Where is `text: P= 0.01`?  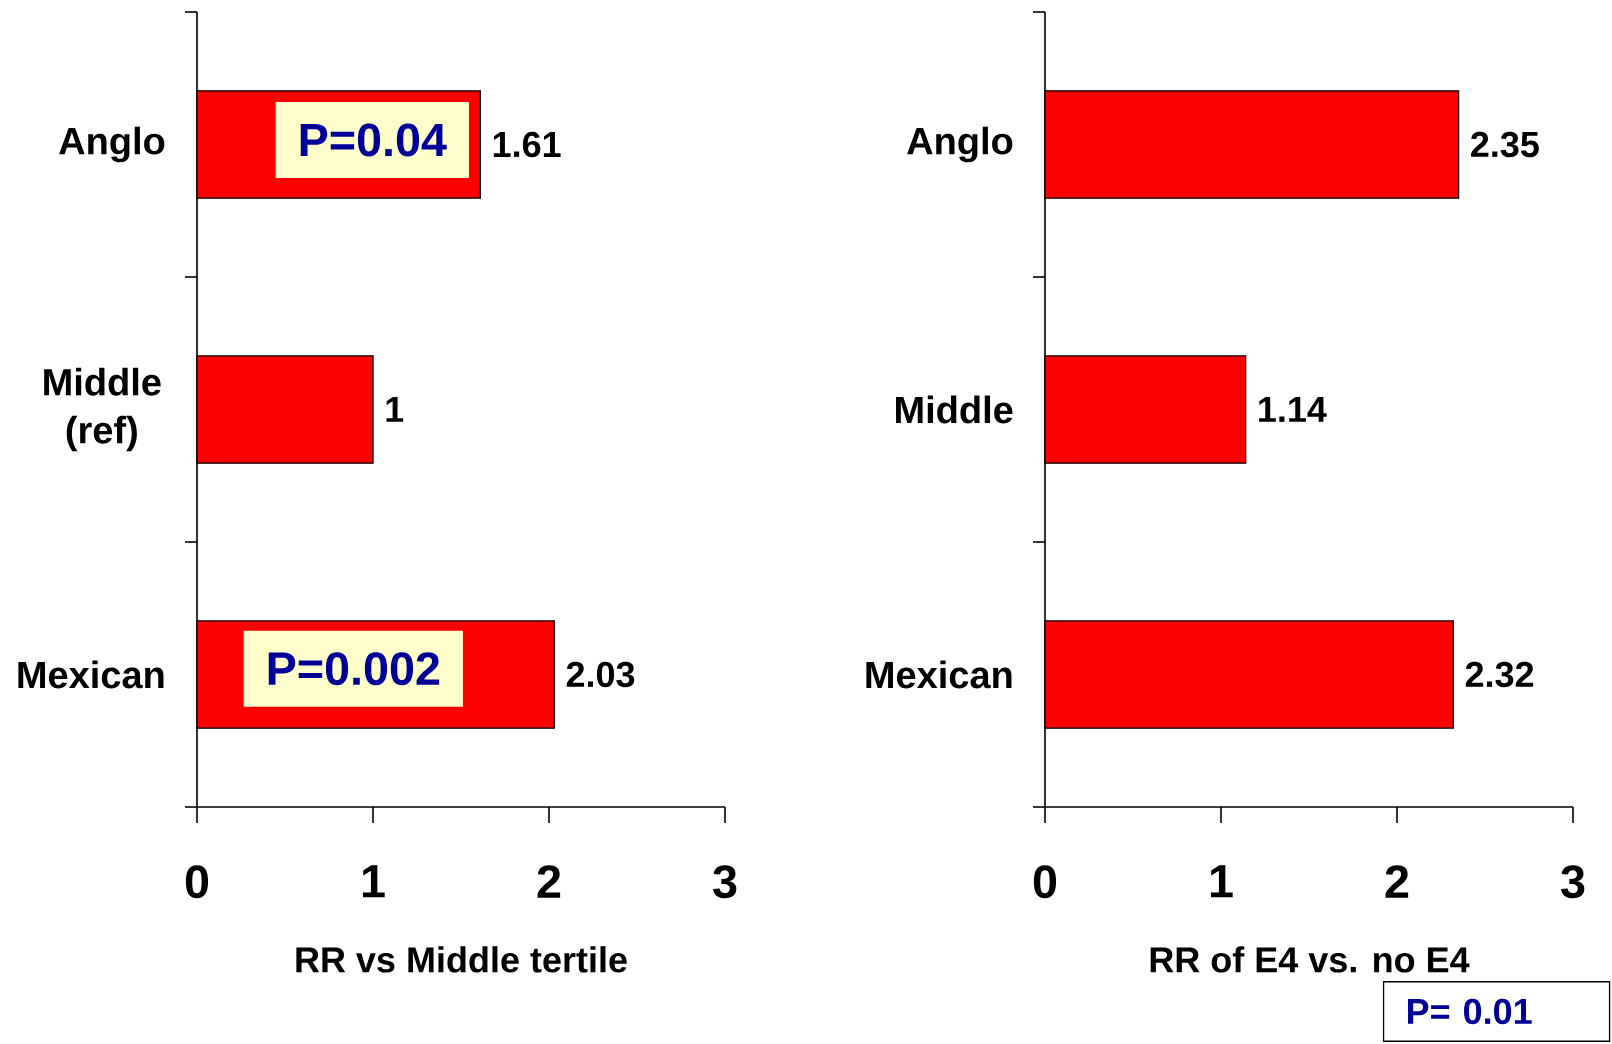
text: P= 0.01 is located at coordinates (1469, 1011).